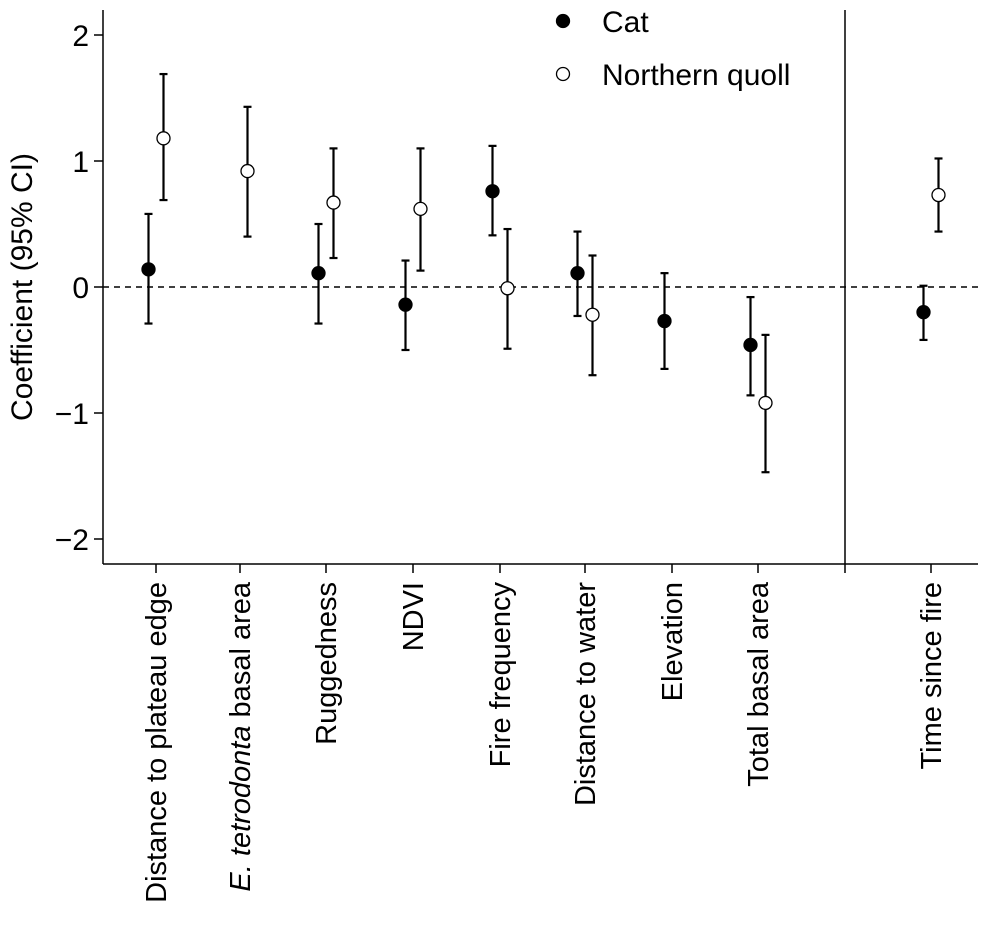 This screenshot has height=952, width=987. I want to click on x-category-label: Fire frequency, so click(501, 675).